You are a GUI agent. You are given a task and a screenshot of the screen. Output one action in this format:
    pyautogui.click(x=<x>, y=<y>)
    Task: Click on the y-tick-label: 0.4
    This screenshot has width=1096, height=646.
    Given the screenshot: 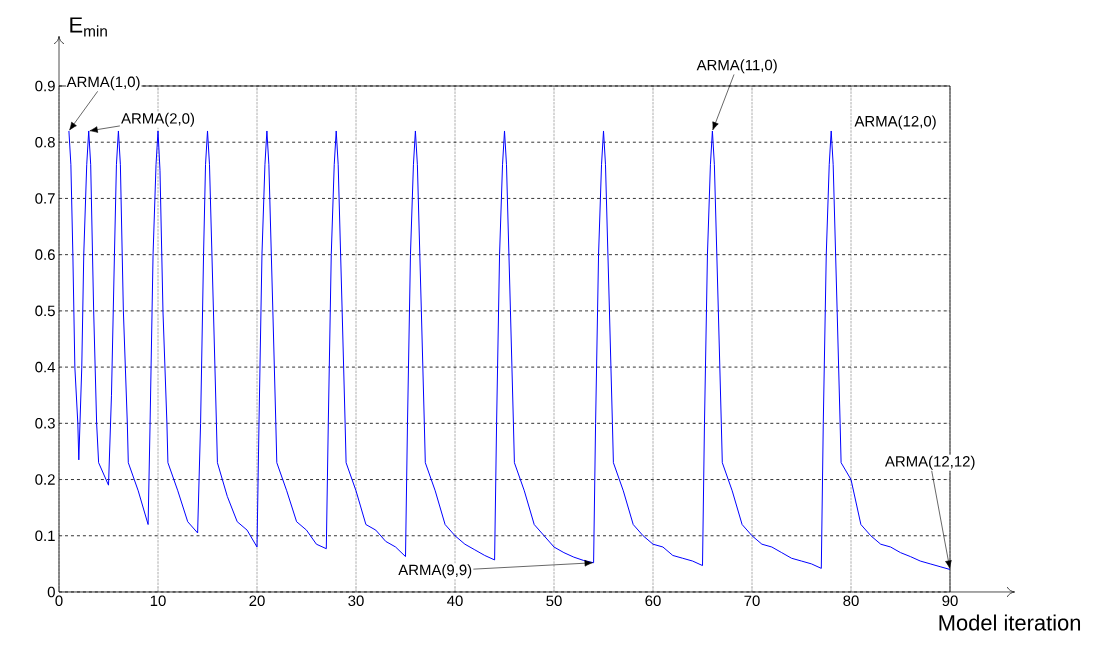 What is the action you would take?
    pyautogui.click(x=45, y=367)
    